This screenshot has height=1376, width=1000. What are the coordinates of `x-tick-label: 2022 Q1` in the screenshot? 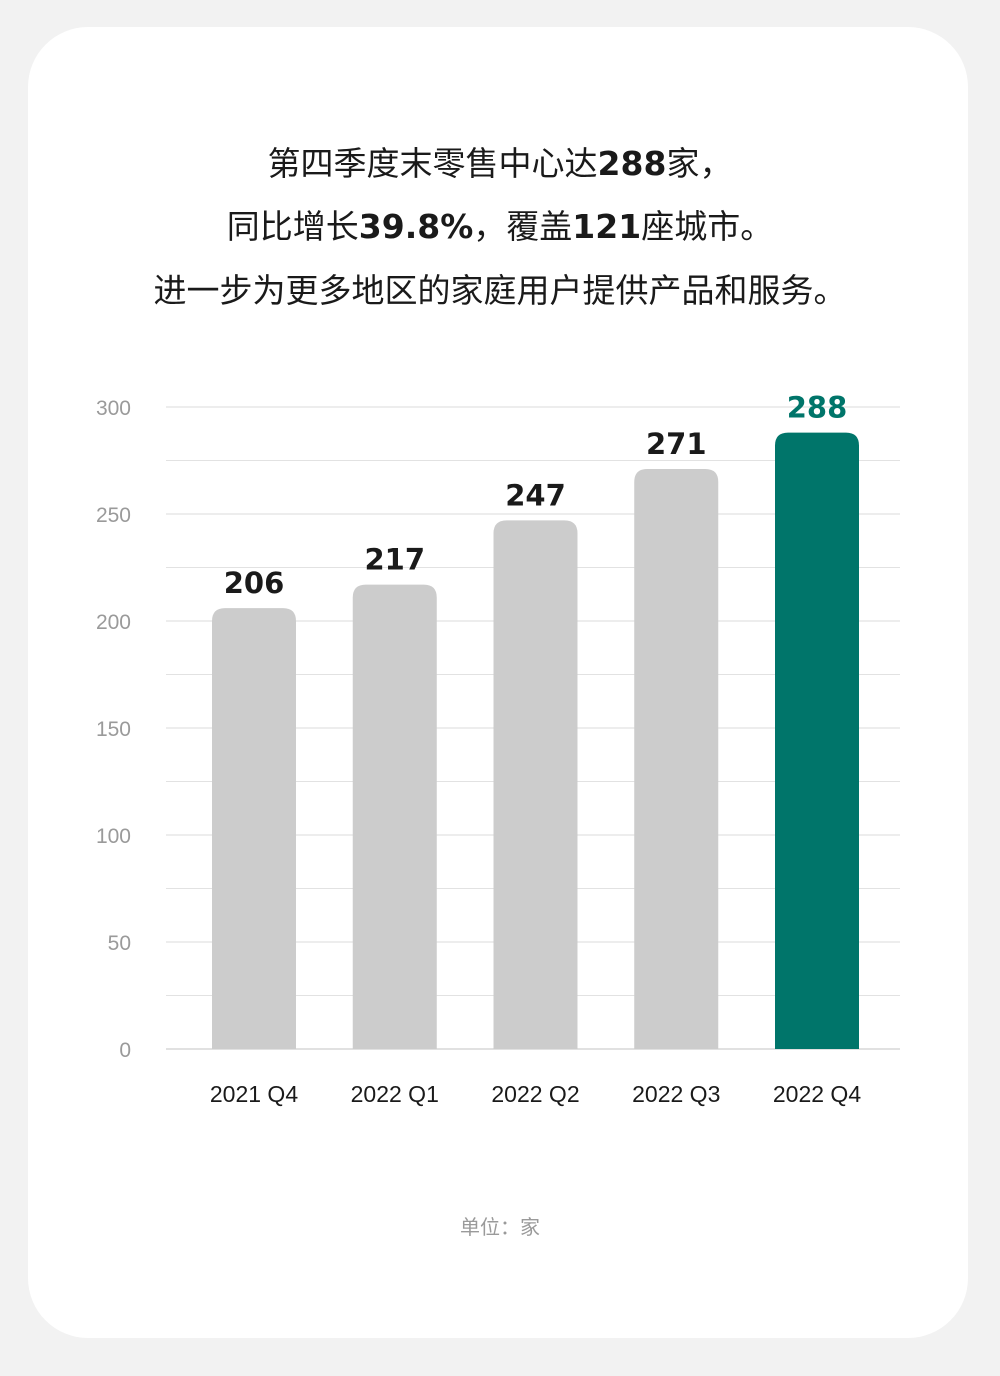 It's located at (395, 1094).